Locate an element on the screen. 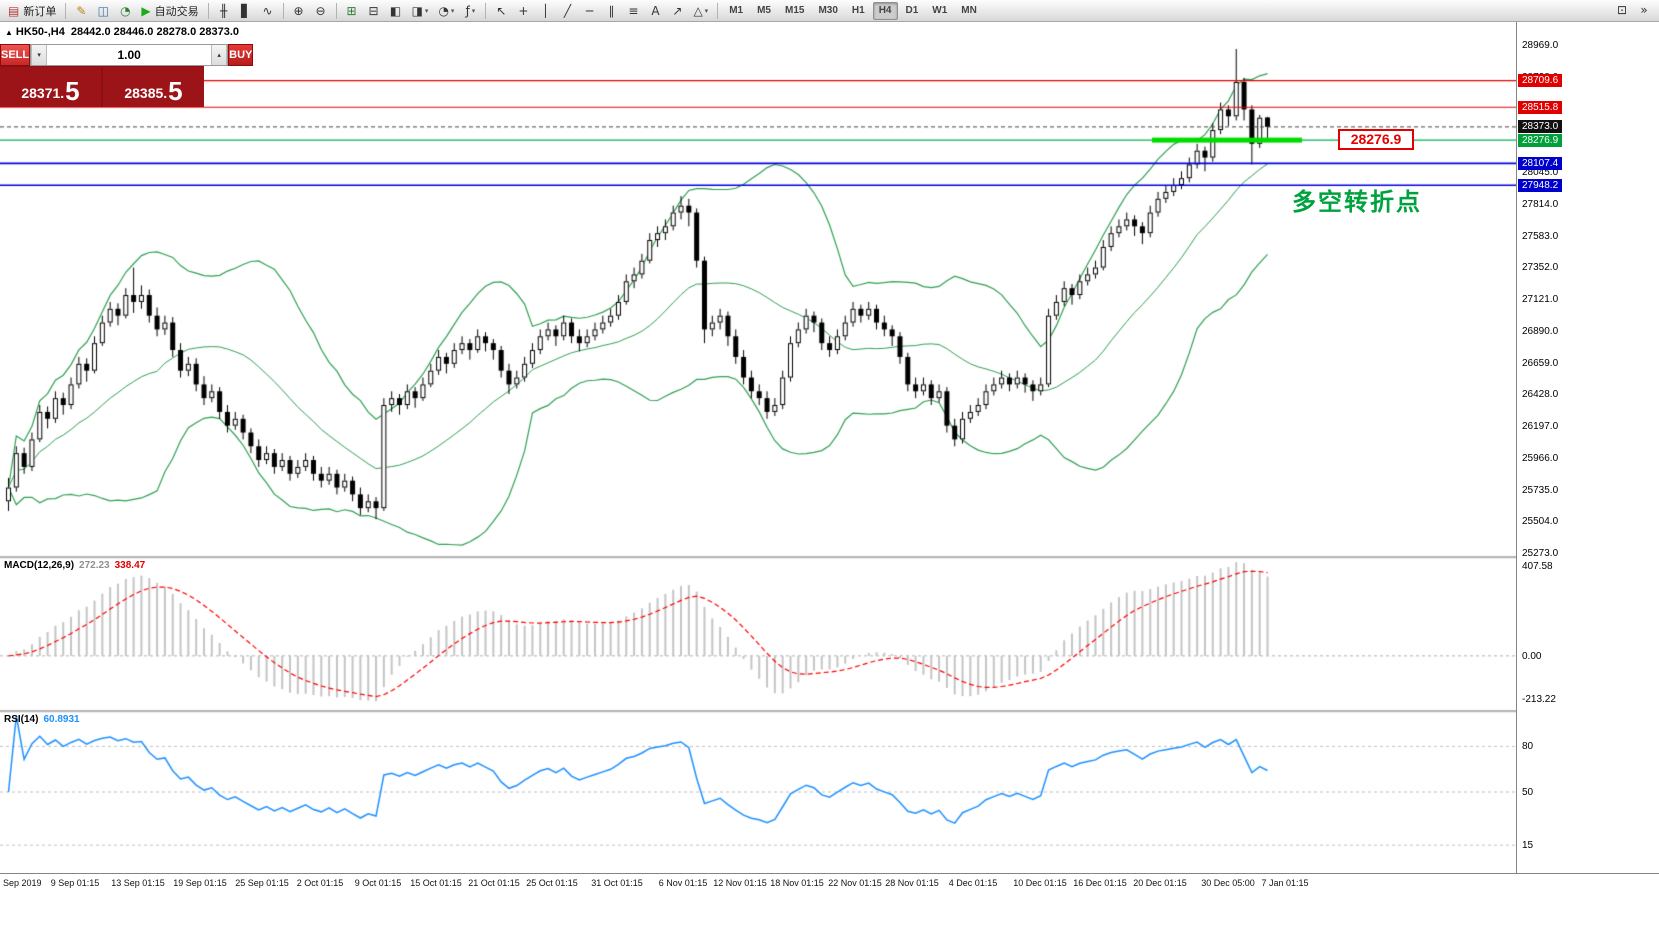 The image size is (1659, 945). tf-h1-button: H1 is located at coordinates (858, 11).